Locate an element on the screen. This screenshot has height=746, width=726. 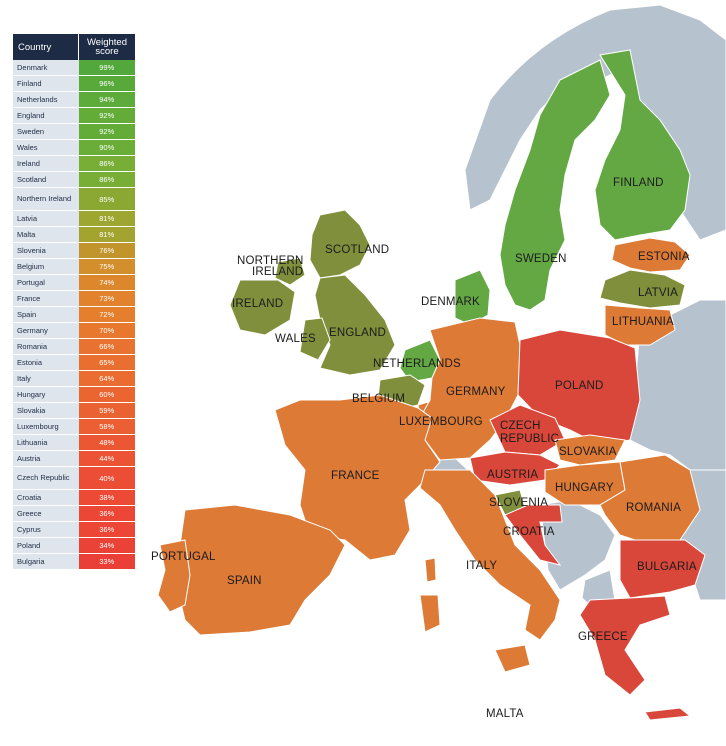
weighted-score-value: 66% is located at coordinates (106, 346).